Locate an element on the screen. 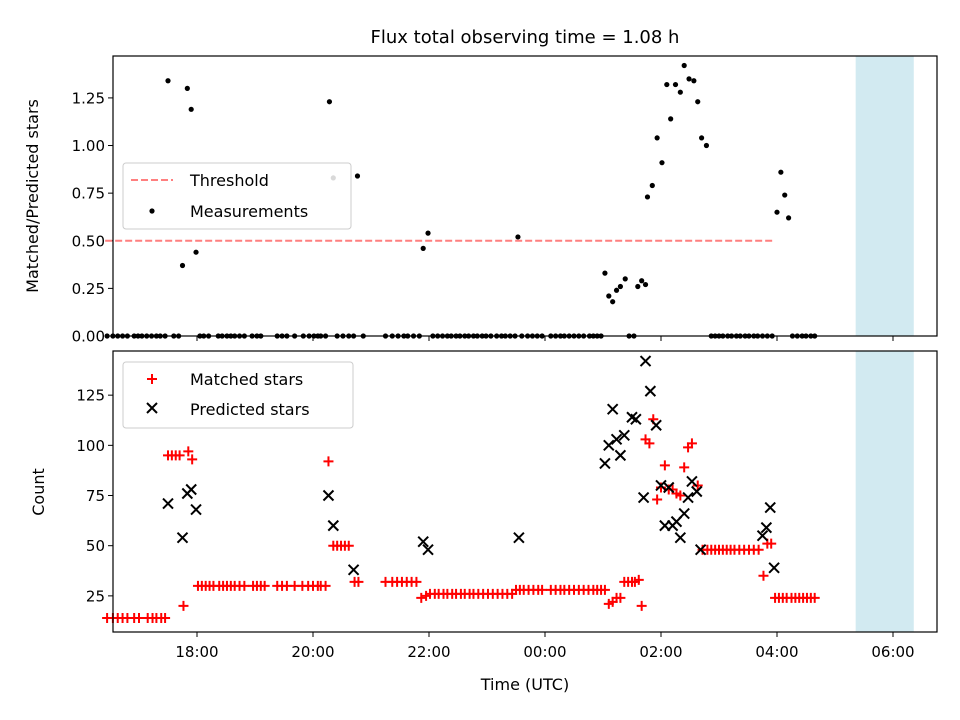  y-tick-label: 0.25 is located at coordinates (88, 289).